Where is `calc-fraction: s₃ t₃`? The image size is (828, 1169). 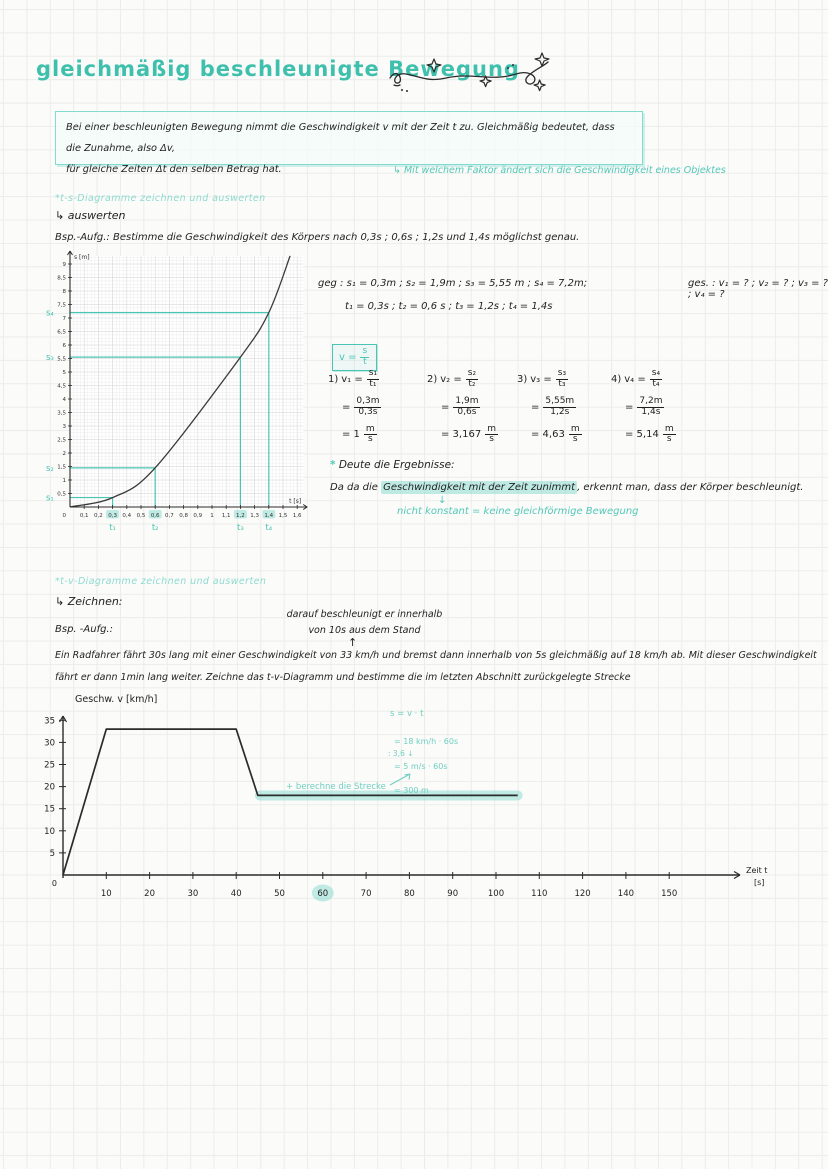 calc-fraction: s₃ t₃ is located at coordinates (562, 378).